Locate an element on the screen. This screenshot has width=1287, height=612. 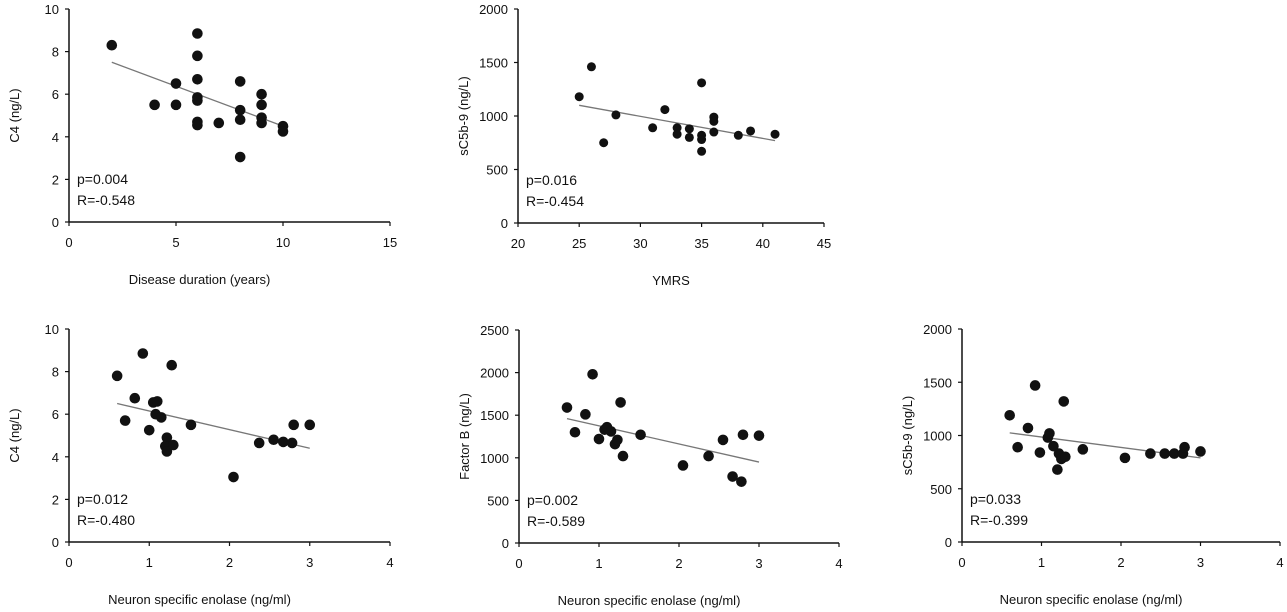
x-tick-label: 25 is located at coordinates (579, 243).